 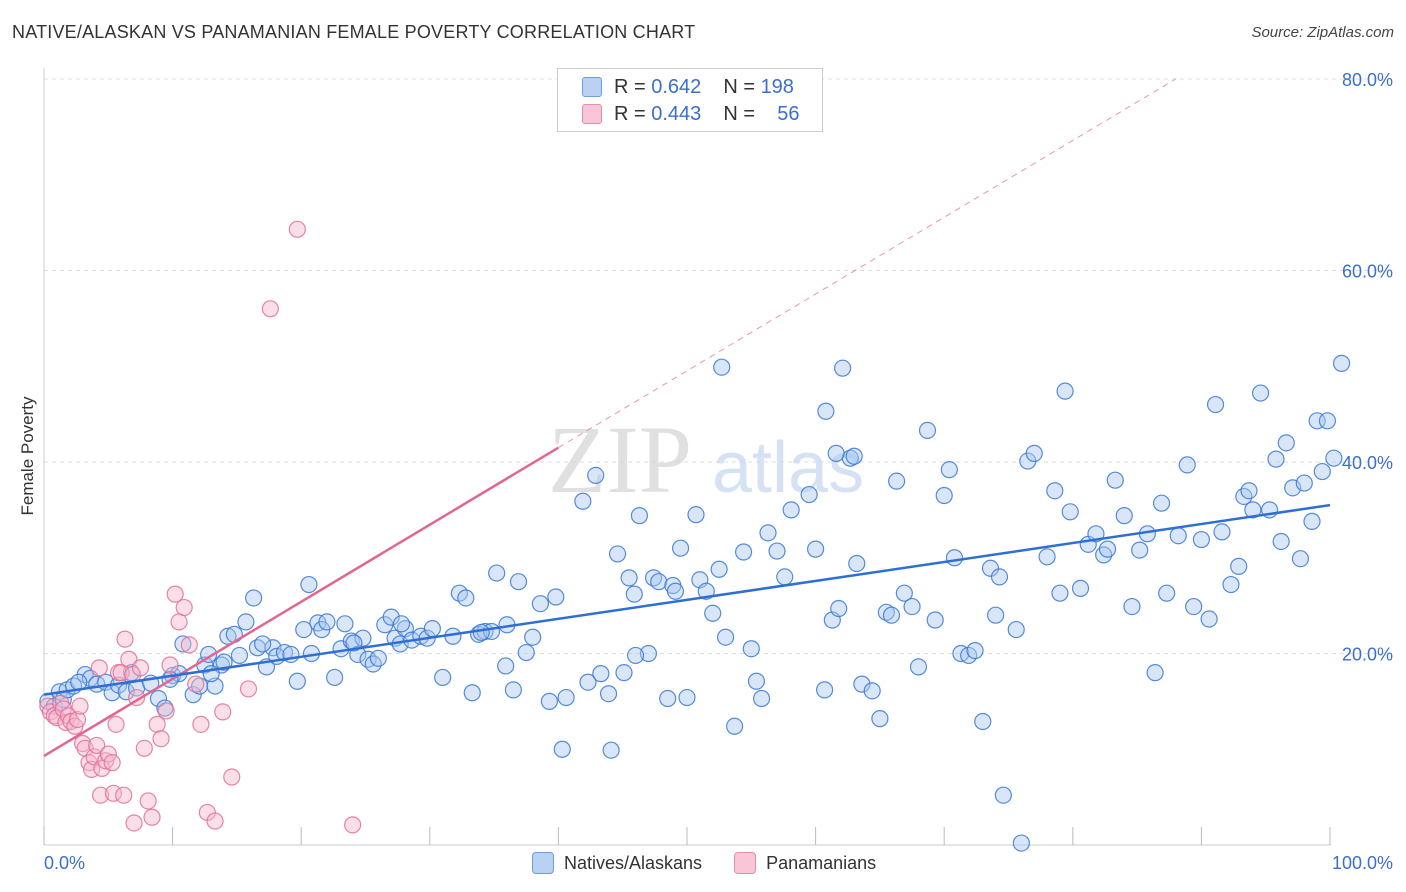 I want to click on legend-swatch-blue, so click(x=592, y=87).